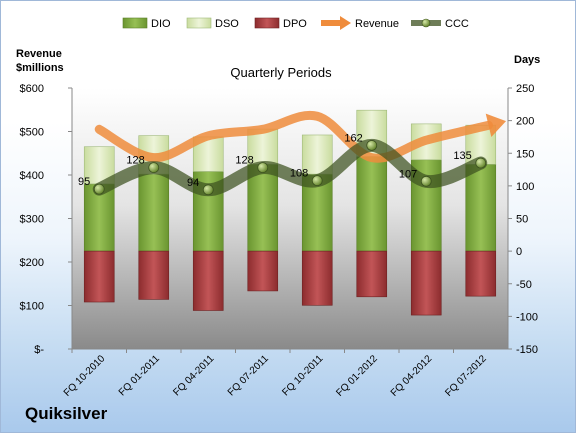  Describe the element at coordinates (466, 376) in the screenshot. I see `category-label: FQ 07-2012` at that location.